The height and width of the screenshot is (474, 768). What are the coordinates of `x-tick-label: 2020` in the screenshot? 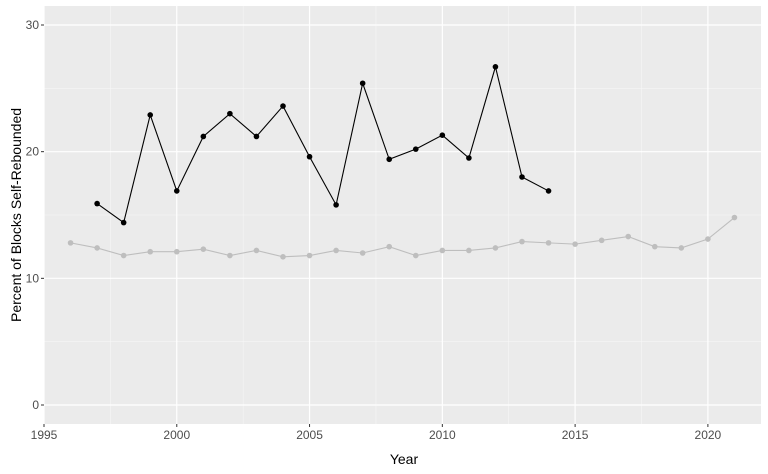 It's located at (708, 435).